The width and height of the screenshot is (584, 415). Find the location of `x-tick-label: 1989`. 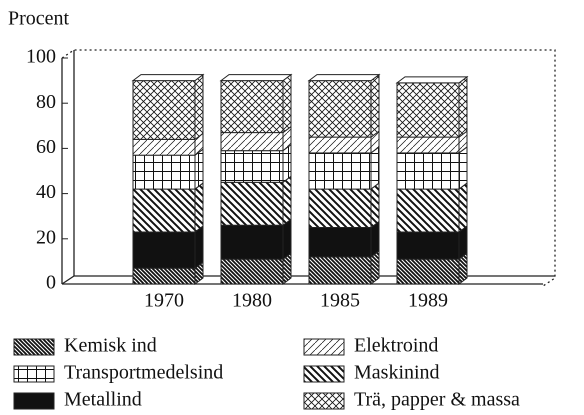

x-tick-label: 1989 is located at coordinates (428, 301).